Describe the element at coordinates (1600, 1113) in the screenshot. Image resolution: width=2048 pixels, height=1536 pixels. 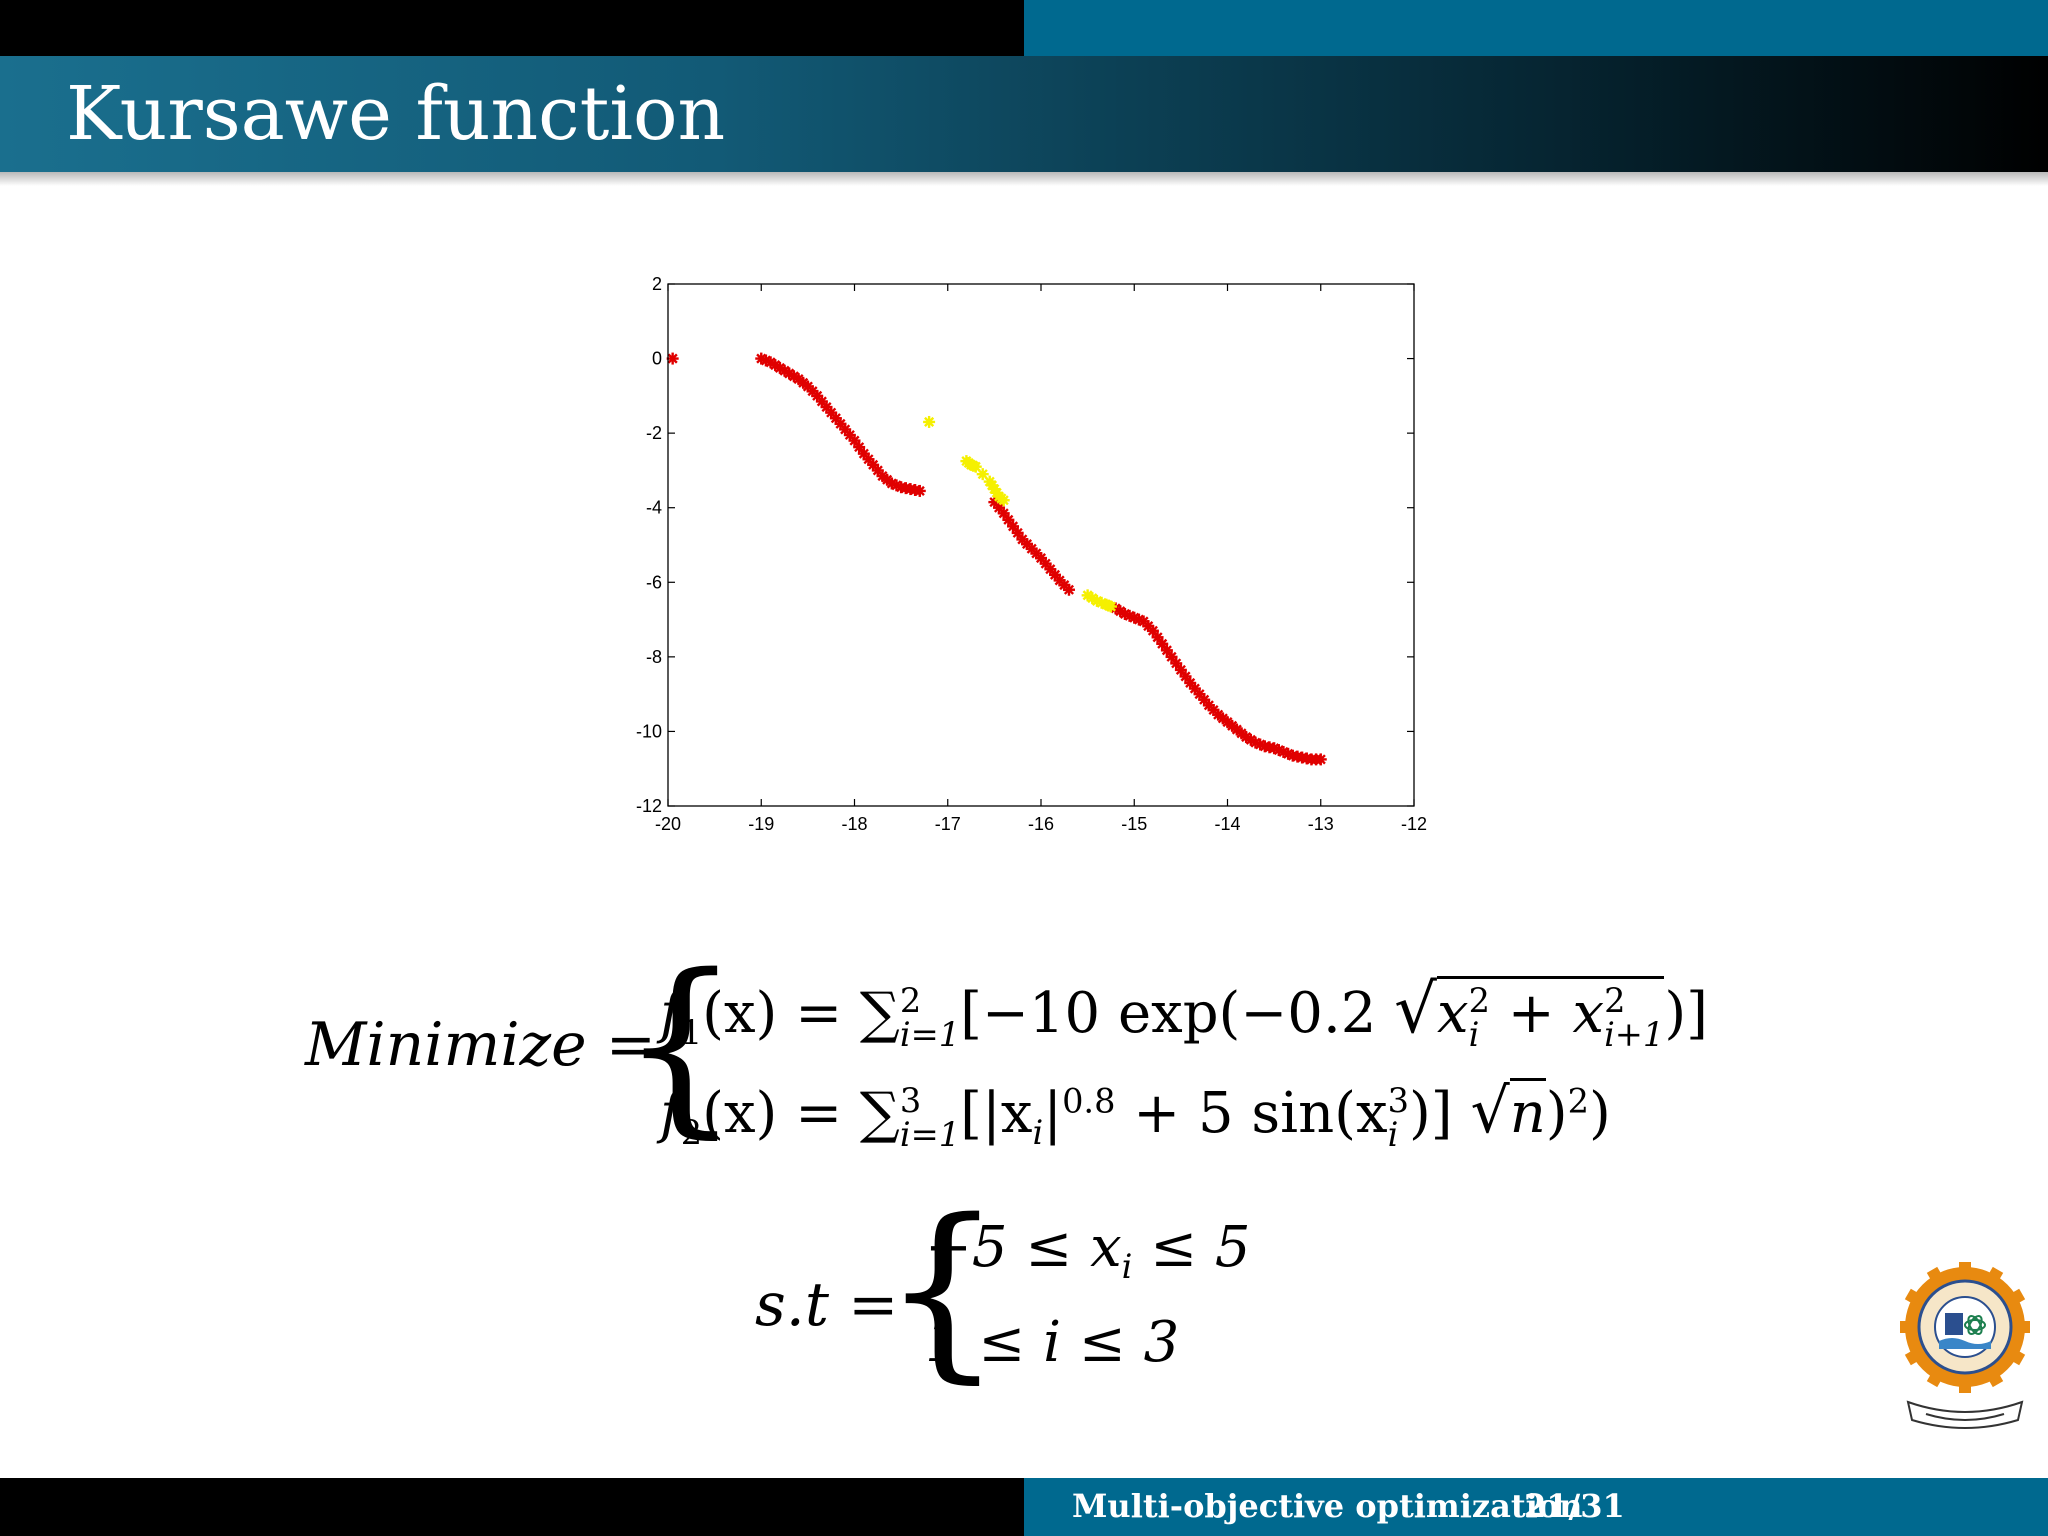
I see `f2-end-close: )` at that location.